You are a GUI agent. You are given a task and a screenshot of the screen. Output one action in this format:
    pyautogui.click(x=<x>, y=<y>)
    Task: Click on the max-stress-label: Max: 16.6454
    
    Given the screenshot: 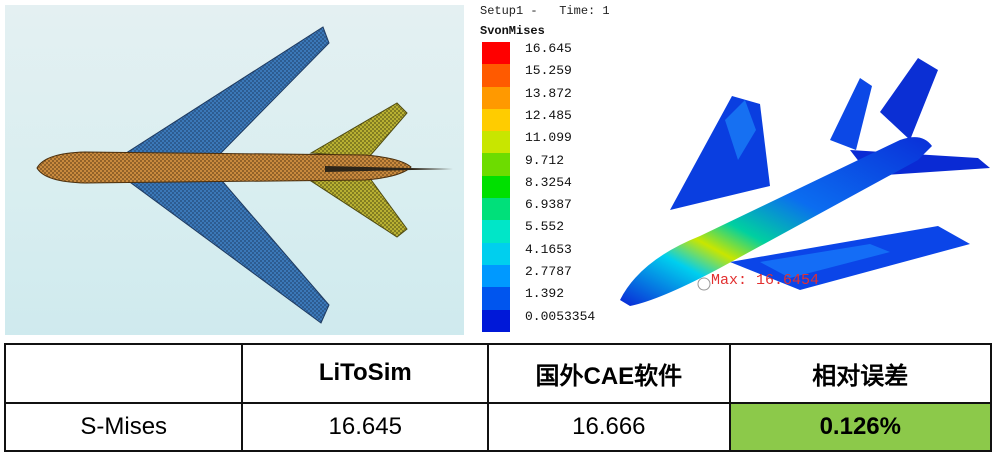 What is the action you would take?
    pyautogui.click(x=765, y=280)
    